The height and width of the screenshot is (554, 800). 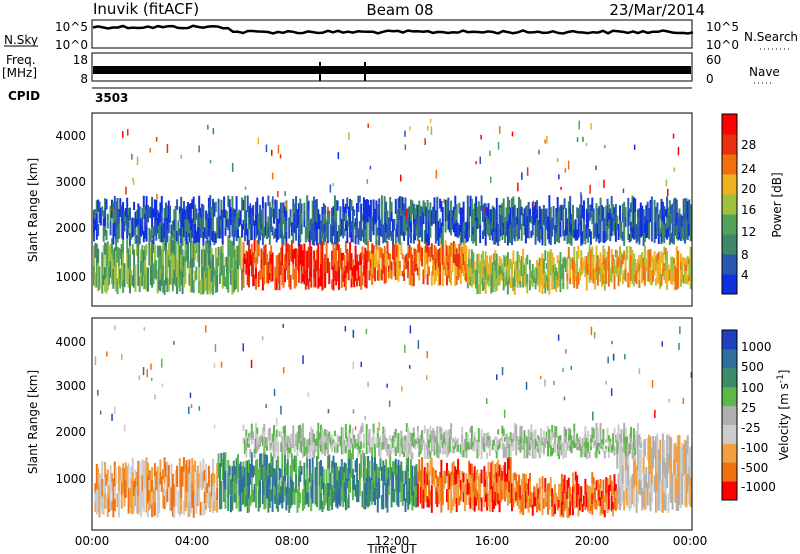 I want to click on power-scatter-cell, so click(x=157, y=196).